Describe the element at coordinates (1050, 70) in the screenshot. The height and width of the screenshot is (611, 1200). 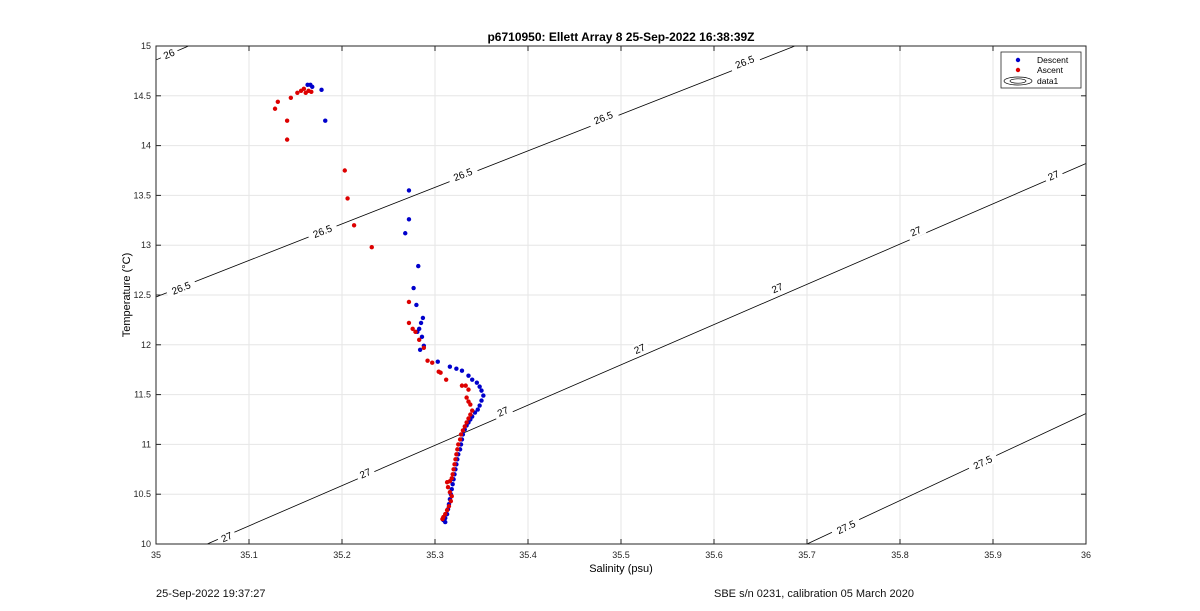
I see `legend-ascent-label: Ascent` at that location.